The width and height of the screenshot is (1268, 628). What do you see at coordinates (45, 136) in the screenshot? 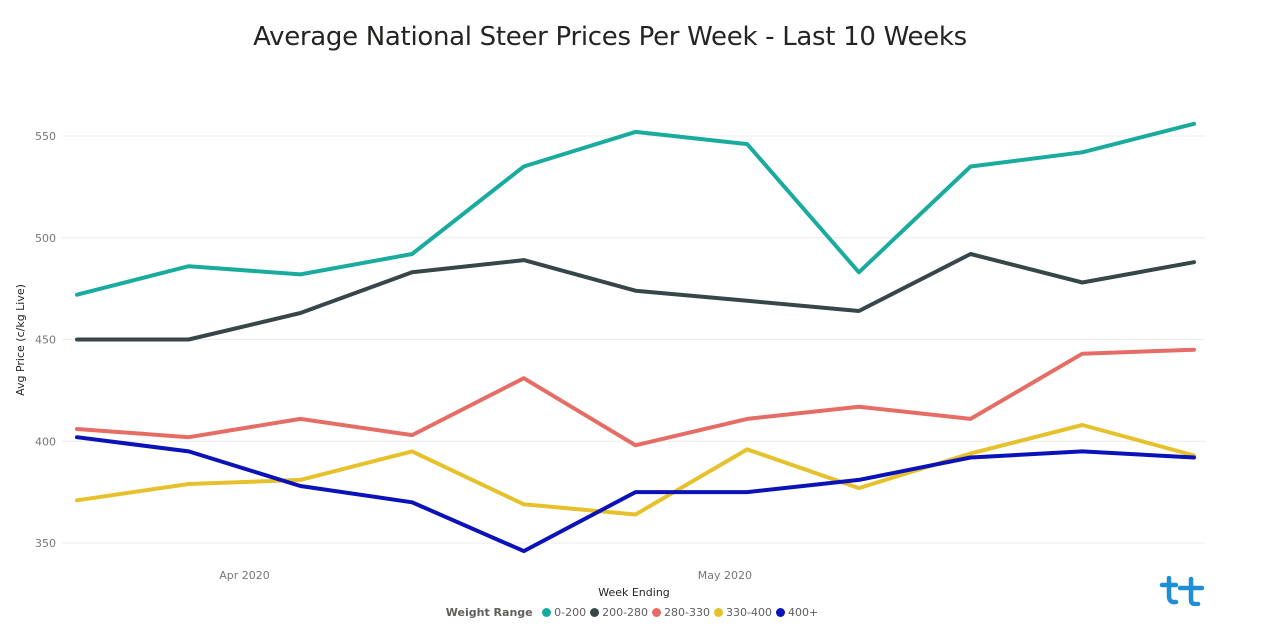
I see `y-tick-label: 550` at bounding box center [45, 136].